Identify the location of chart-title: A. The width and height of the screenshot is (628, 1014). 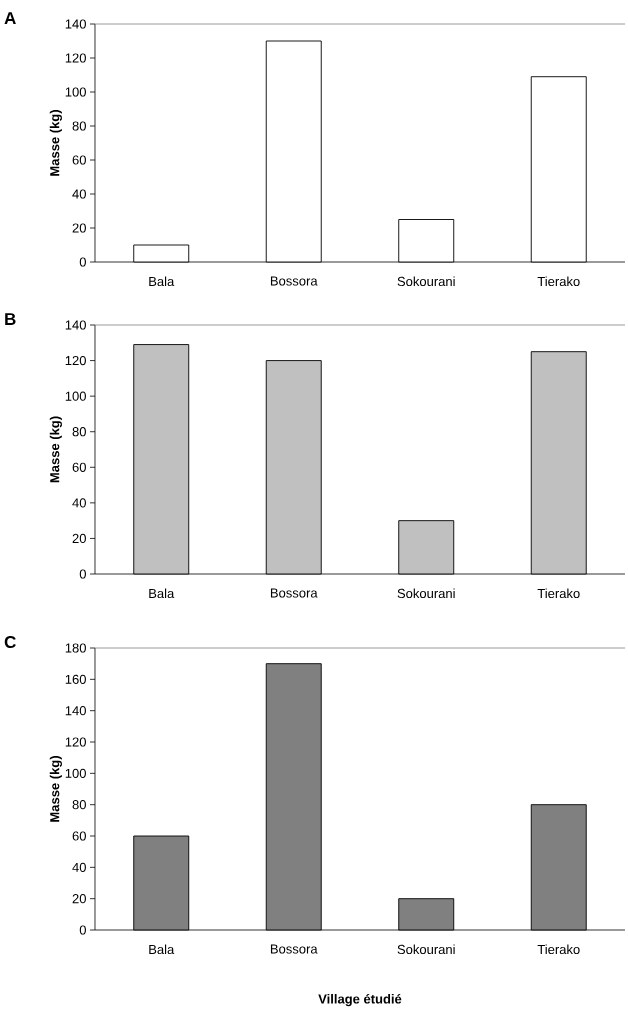
(10, 18).